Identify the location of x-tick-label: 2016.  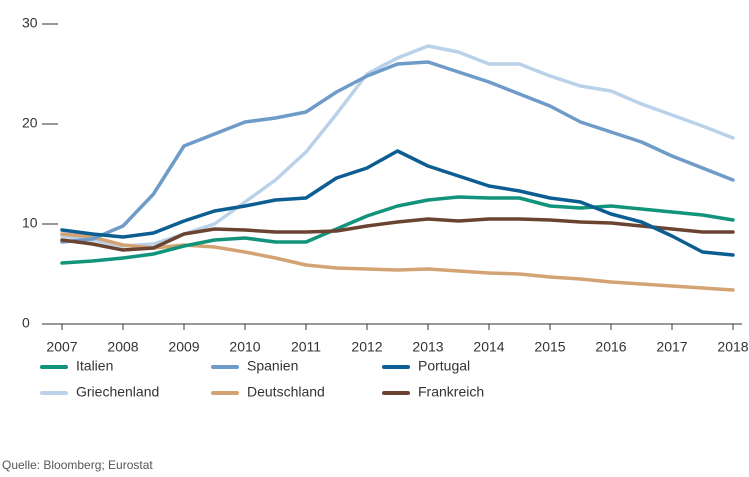
(610, 347).